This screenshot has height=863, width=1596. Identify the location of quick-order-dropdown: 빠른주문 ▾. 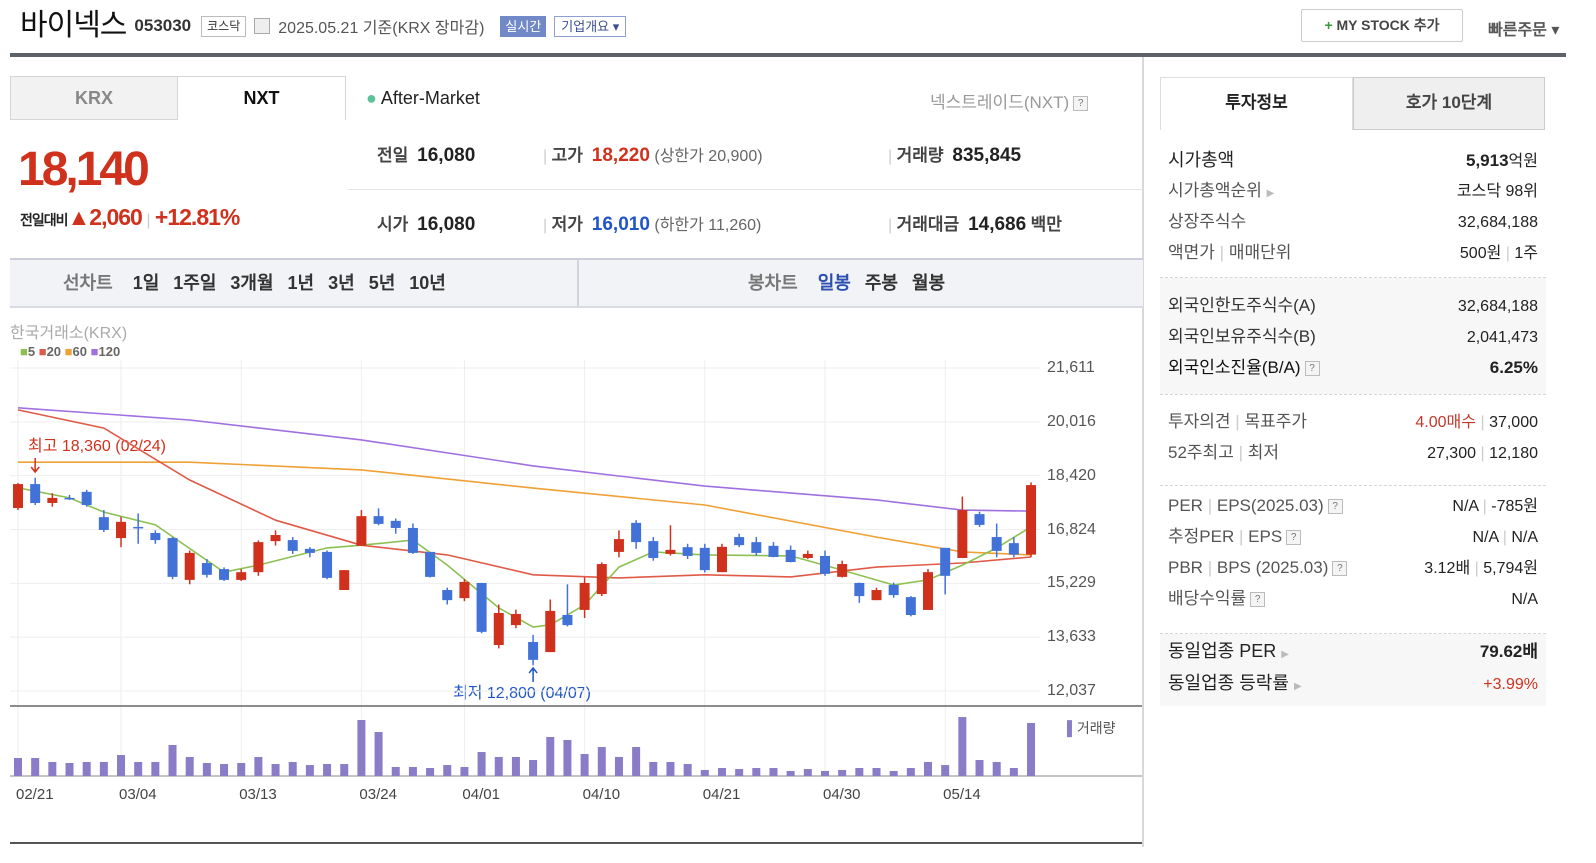
(1524, 30).